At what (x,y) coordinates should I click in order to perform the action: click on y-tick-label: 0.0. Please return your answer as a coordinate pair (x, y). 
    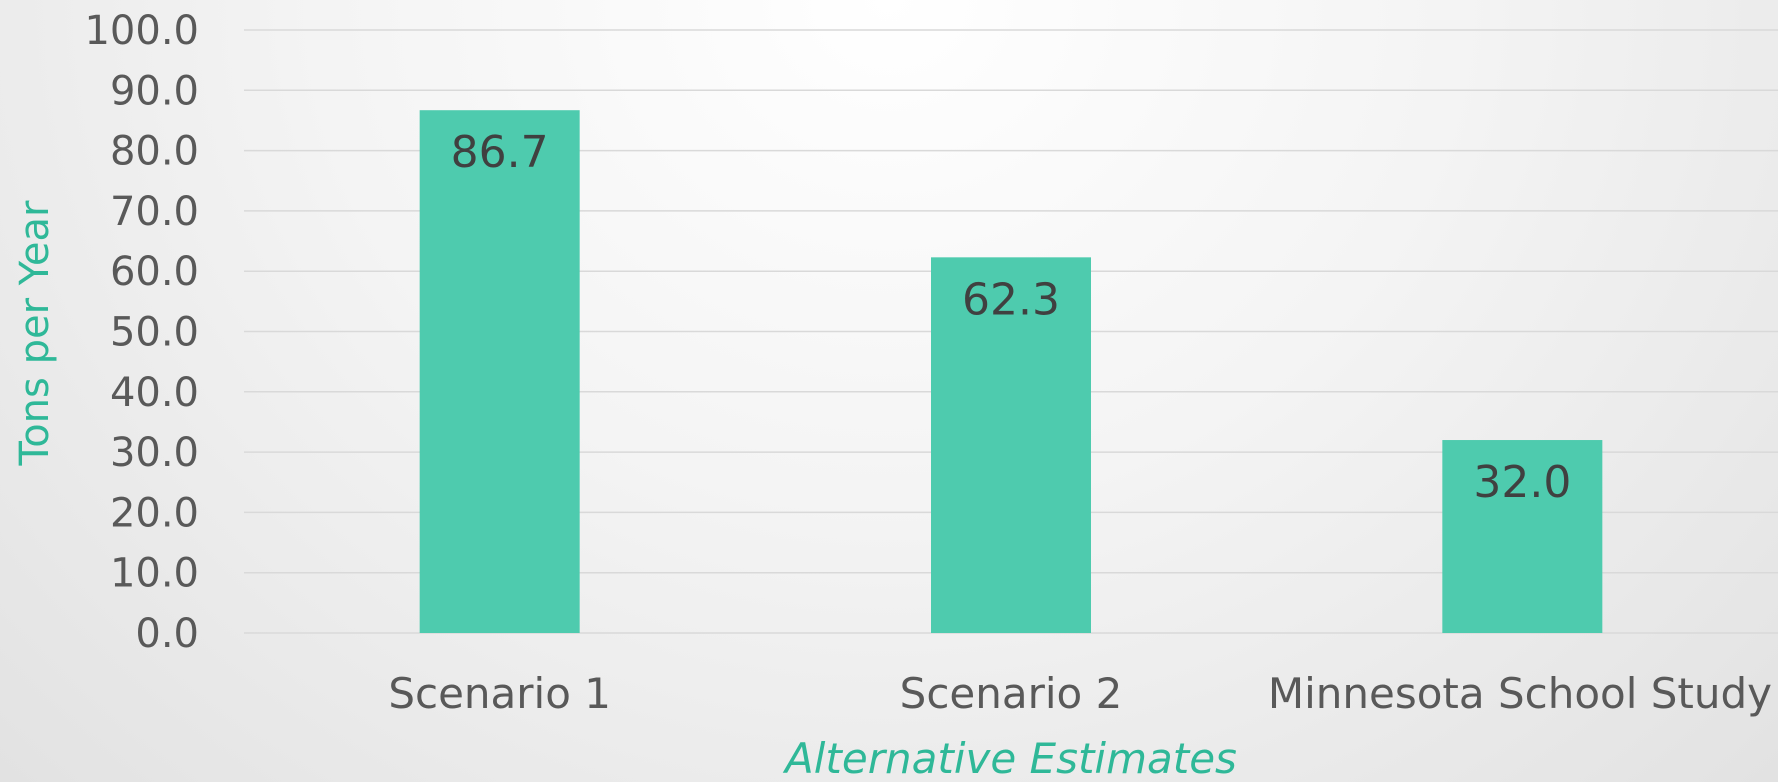
    Looking at the image, I should click on (167, 634).